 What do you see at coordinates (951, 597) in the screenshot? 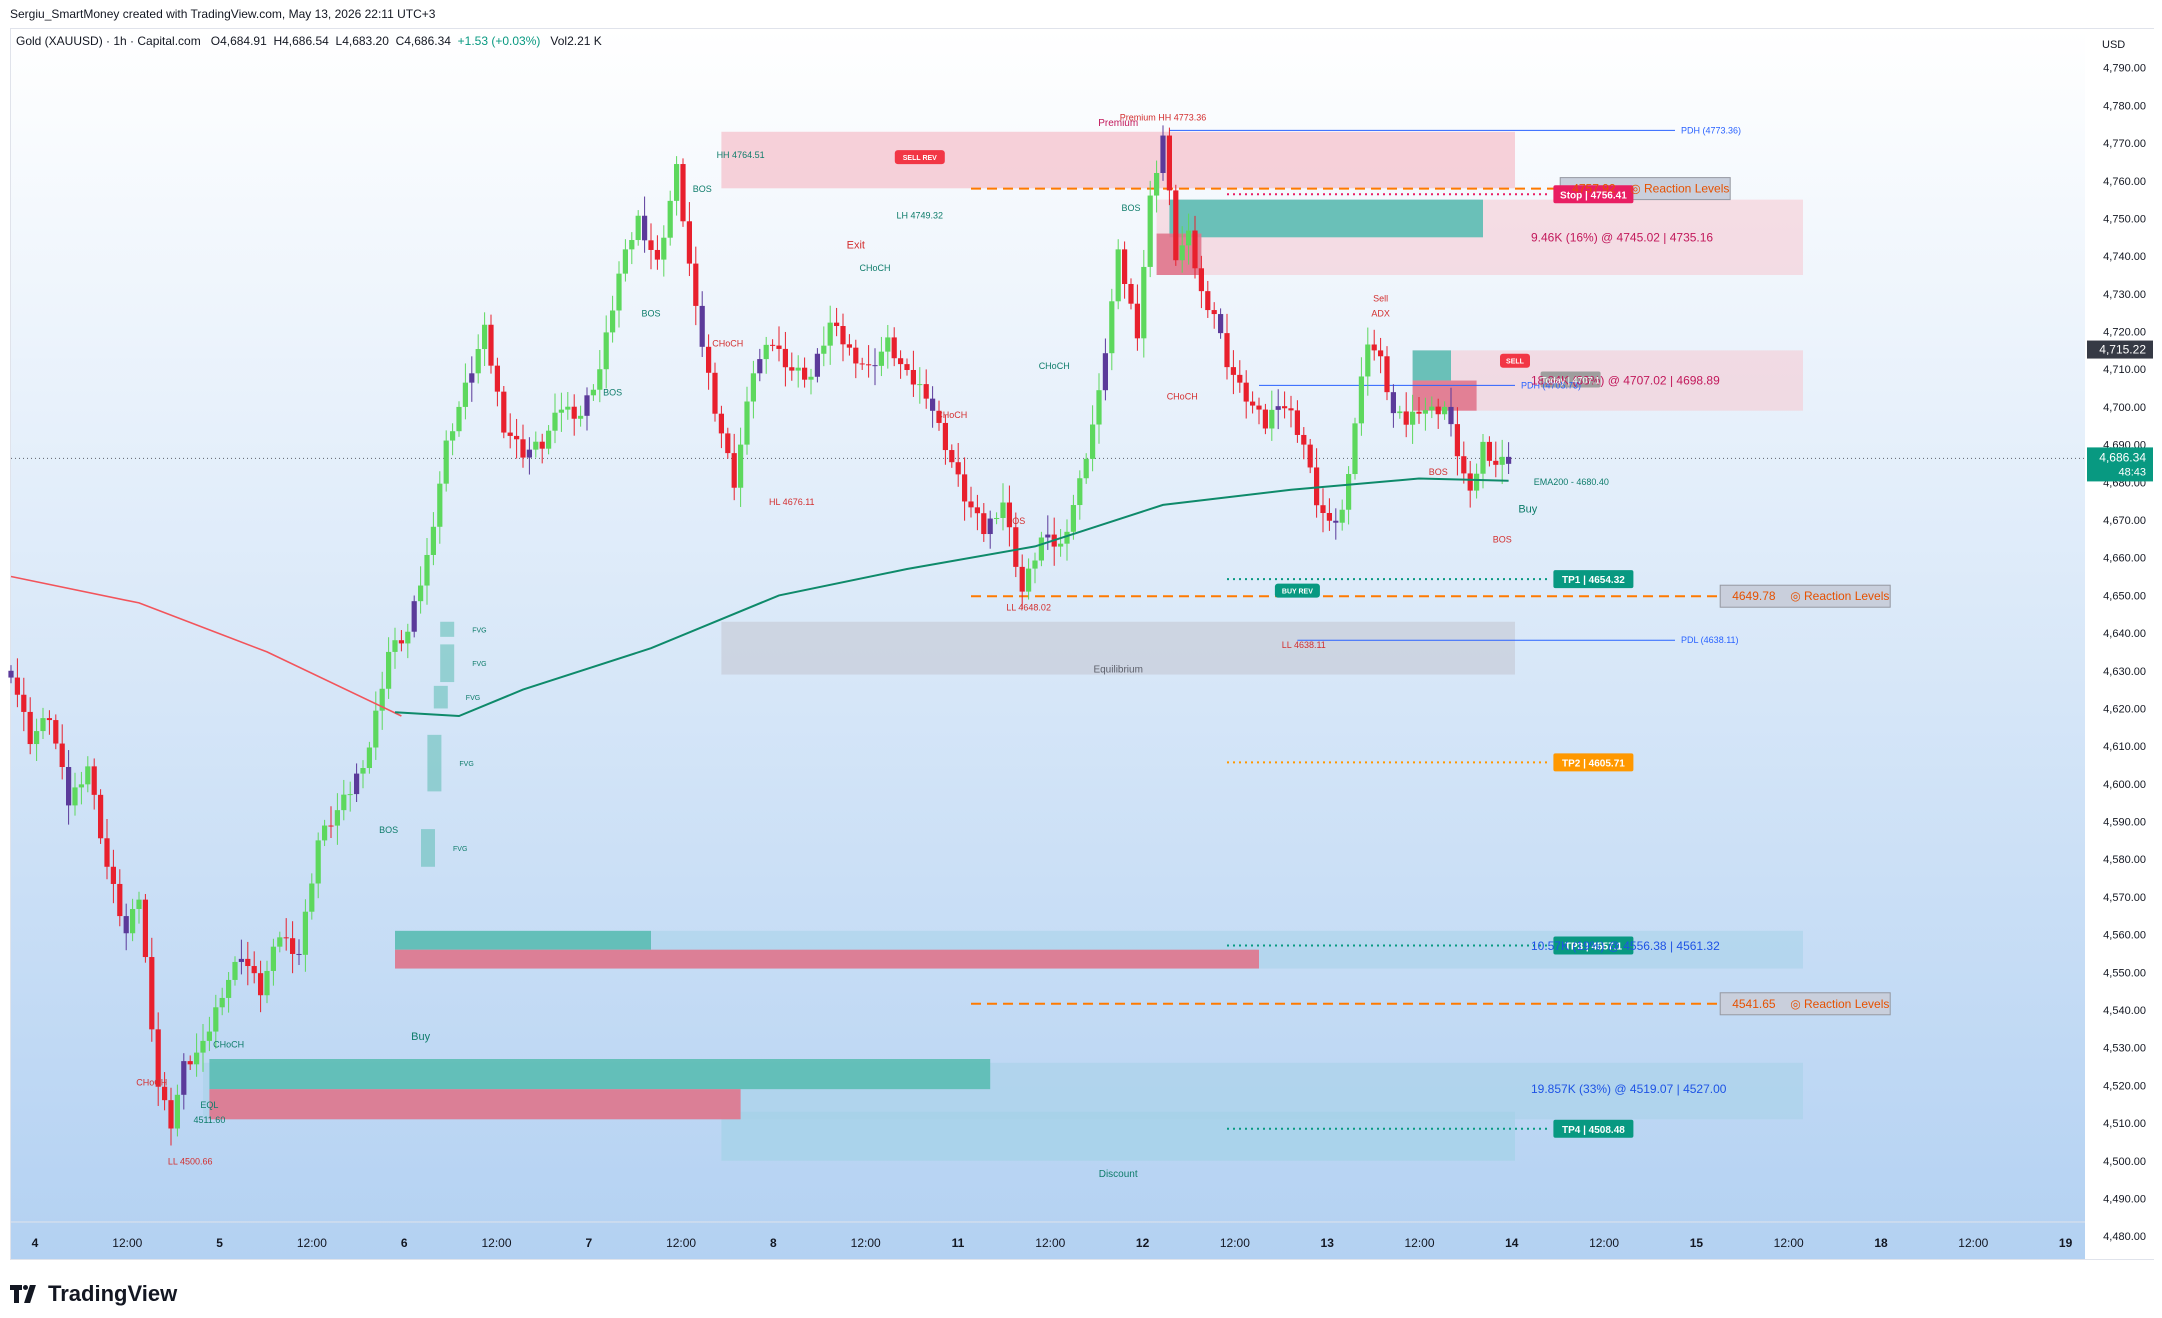
I see `ema200-line` at bounding box center [951, 597].